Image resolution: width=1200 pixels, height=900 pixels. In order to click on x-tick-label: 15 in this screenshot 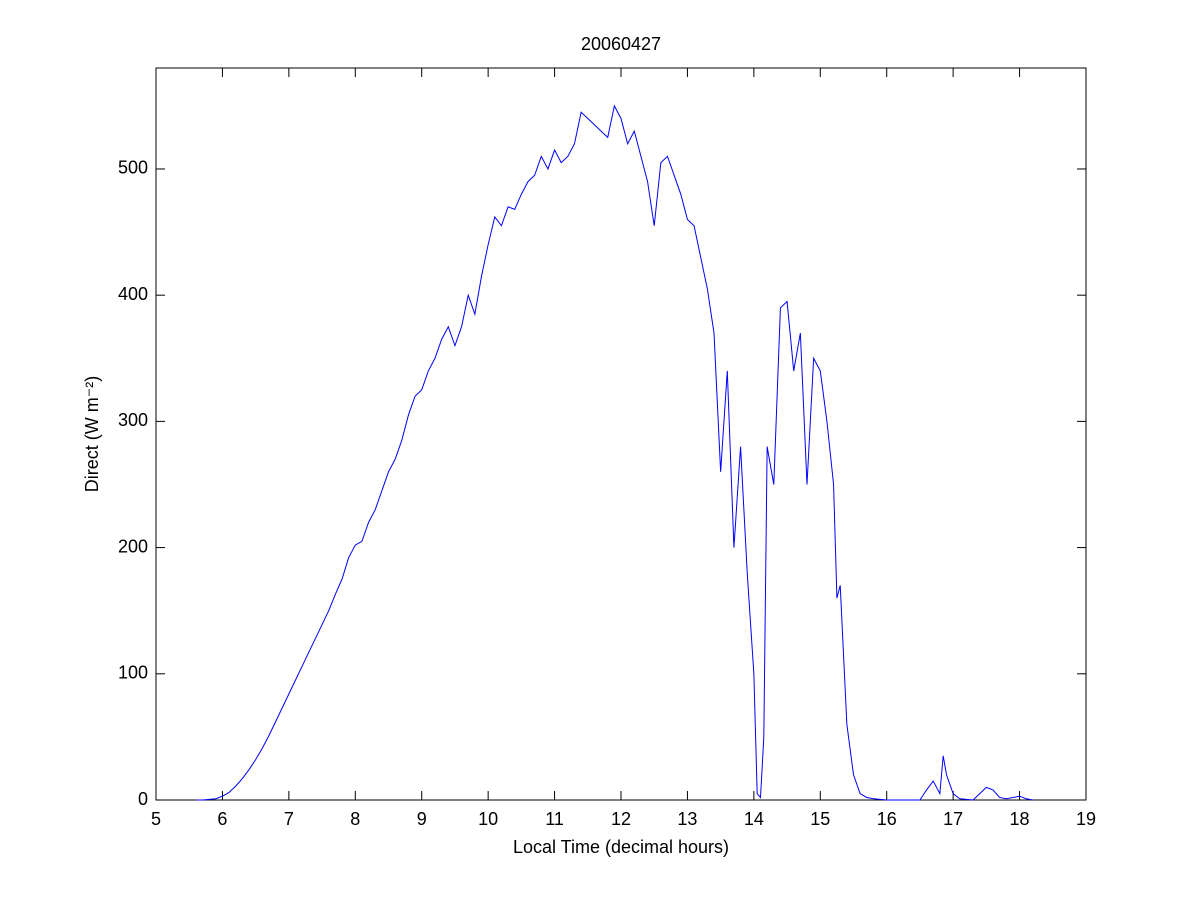, I will do `click(820, 819)`.